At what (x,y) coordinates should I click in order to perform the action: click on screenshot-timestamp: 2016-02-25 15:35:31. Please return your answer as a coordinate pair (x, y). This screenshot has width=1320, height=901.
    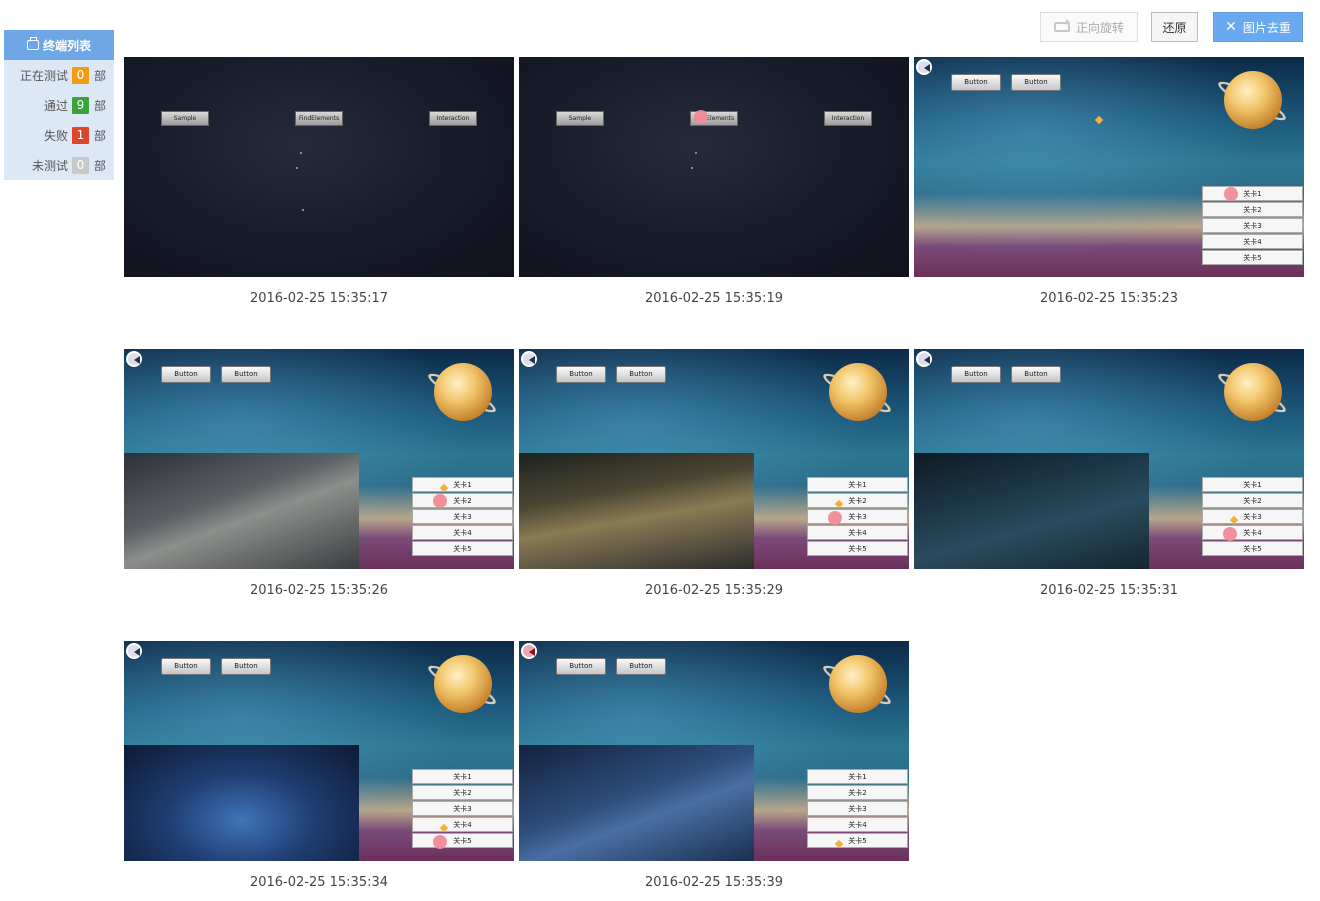
    Looking at the image, I should click on (1109, 590).